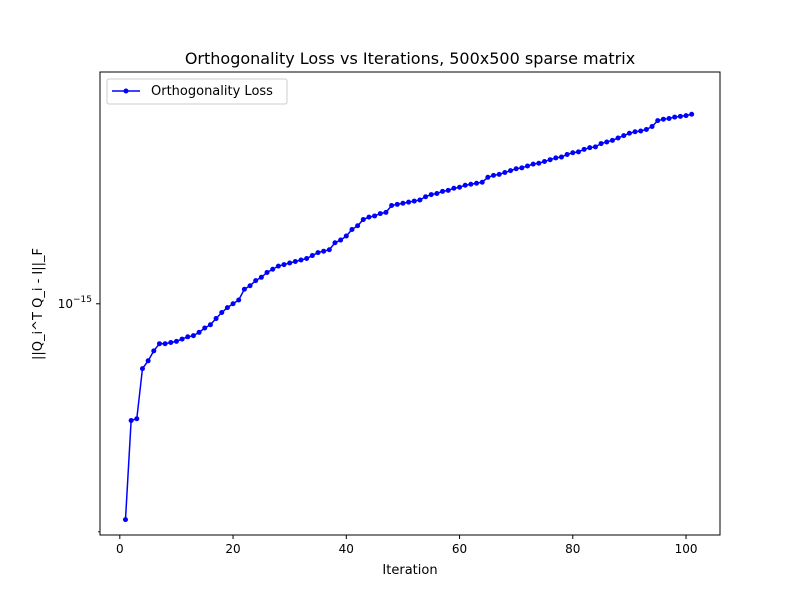 The height and width of the screenshot is (600, 800). I want to click on x-tick-label: 100, so click(686, 549).